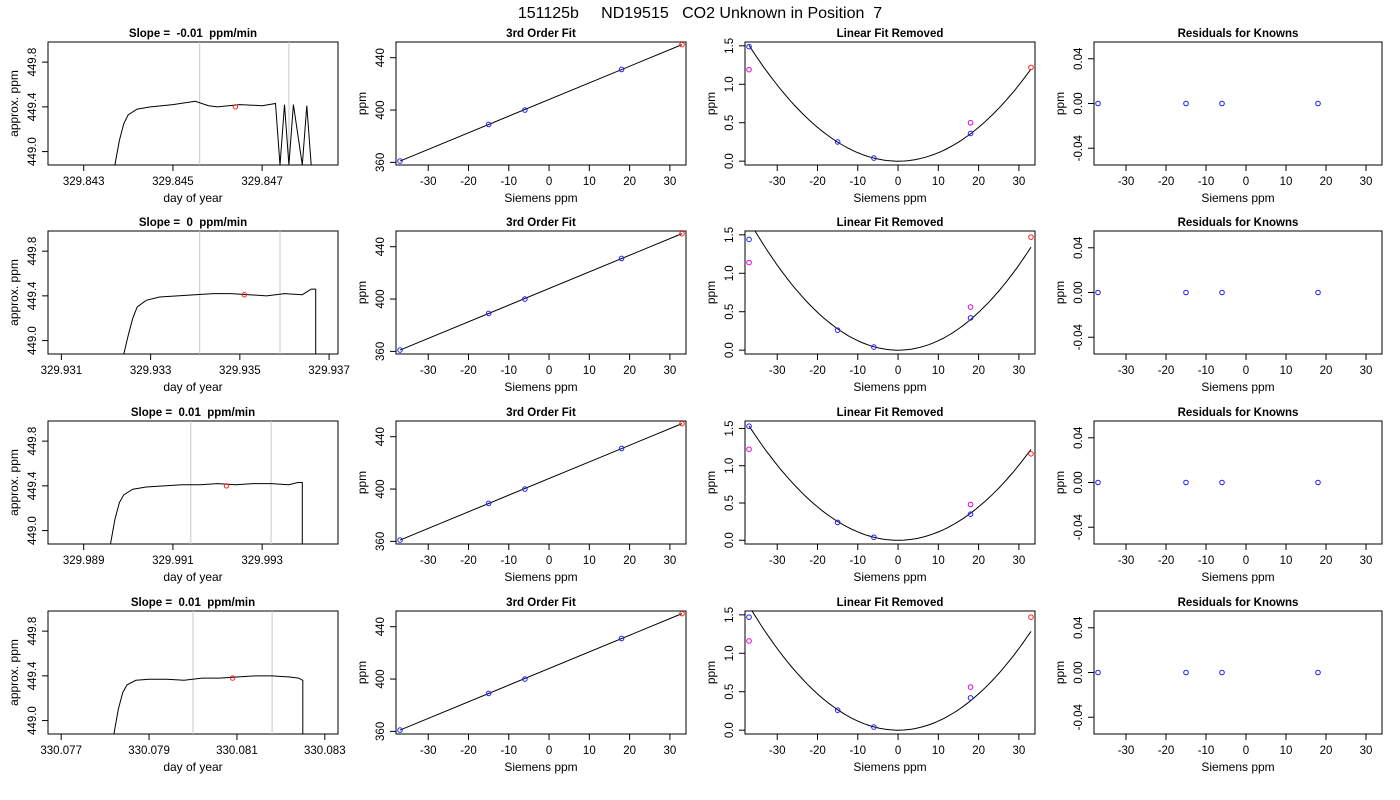 This screenshot has width=1400, height=800. Describe the element at coordinates (206, 513) in the screenshot. I see `series-line` at that location.